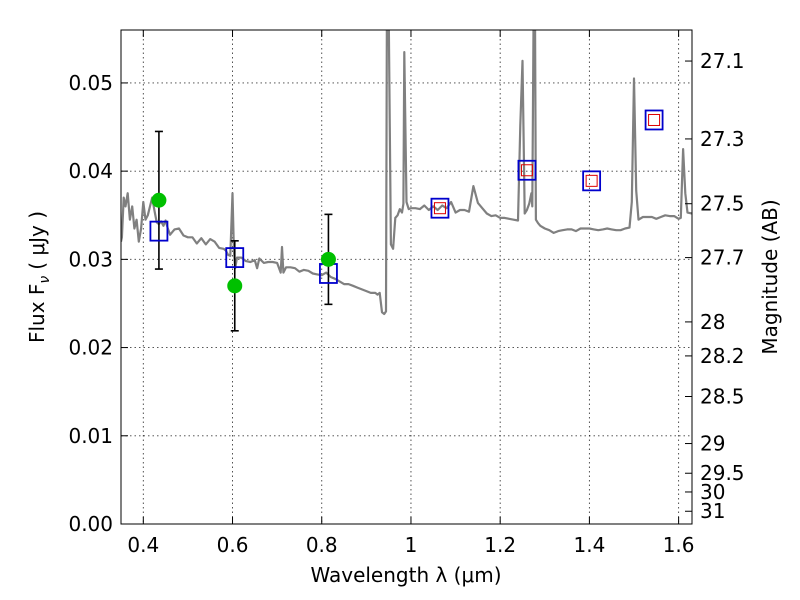  Describe the element at coordinates (322, 545) in the screenshot. I see `x-tick-label: 0.8` at that location.